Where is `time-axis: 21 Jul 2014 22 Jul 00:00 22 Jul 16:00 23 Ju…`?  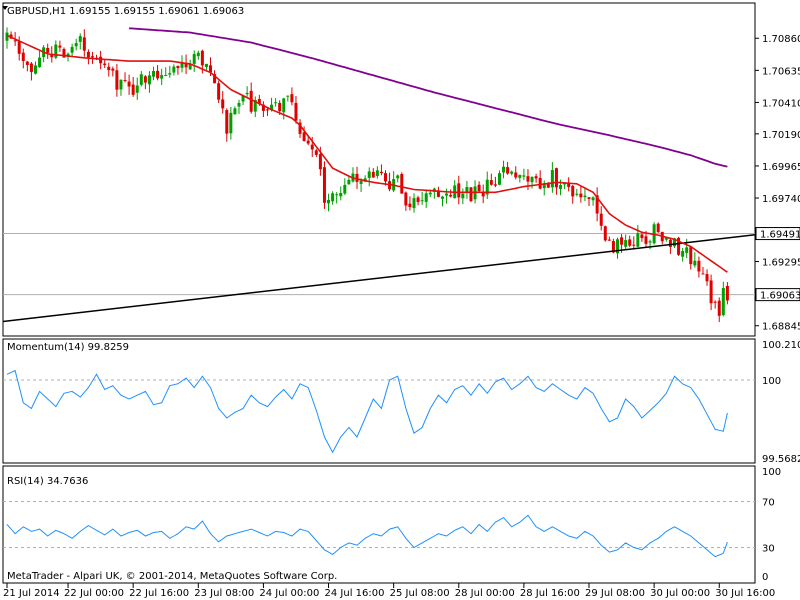 time-axis: 21 Jul 2014 22 Jul 00:00 22 Jul 16:00 23 Ju… is located at coordinates (389, 591).